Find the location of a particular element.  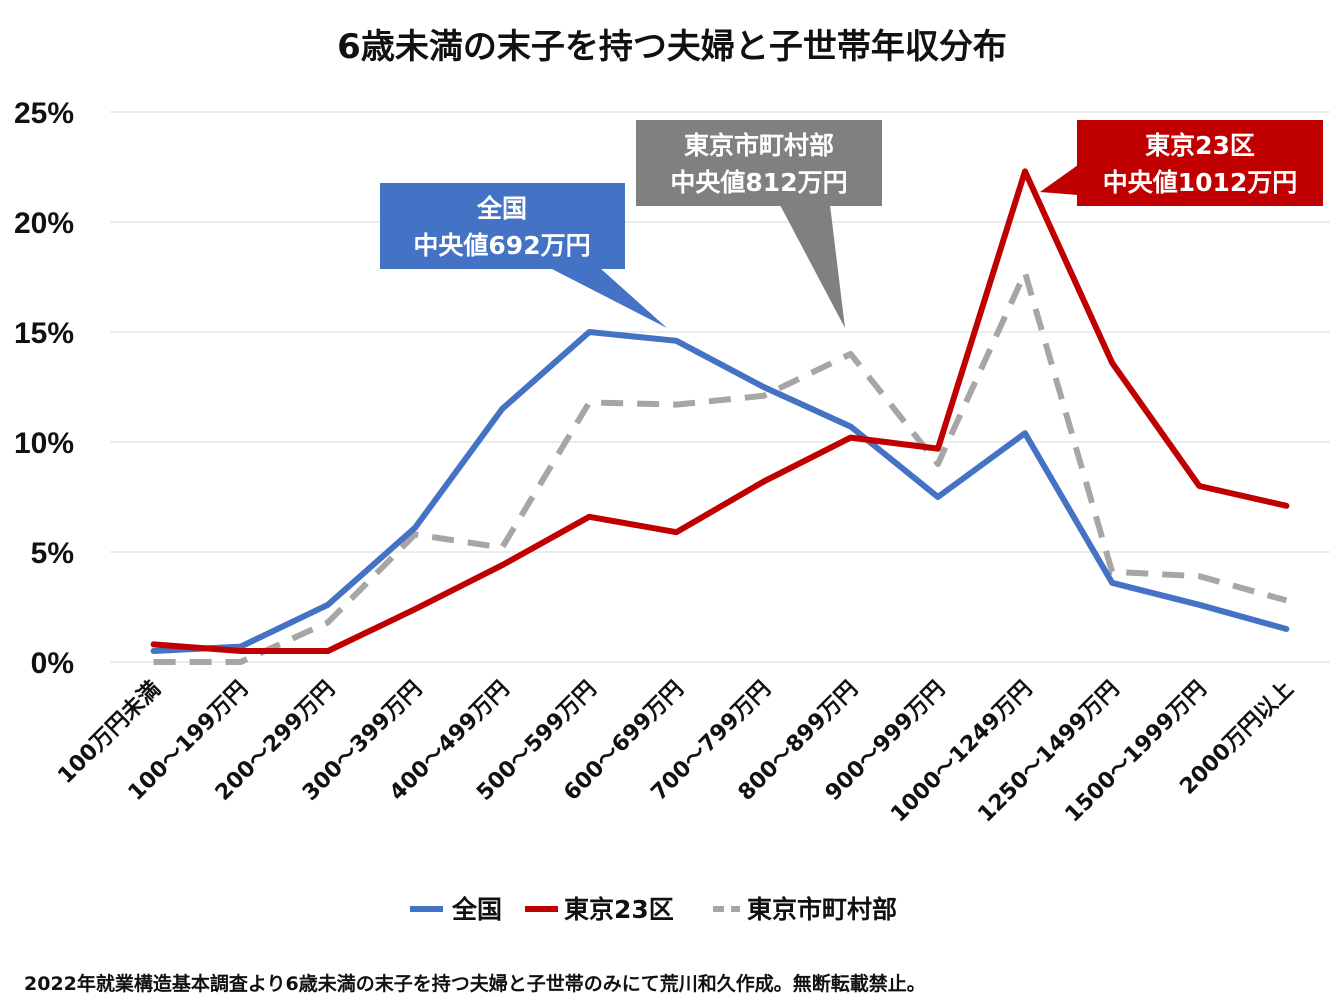

callout-national-pointer is located at coordinates (608, 298).